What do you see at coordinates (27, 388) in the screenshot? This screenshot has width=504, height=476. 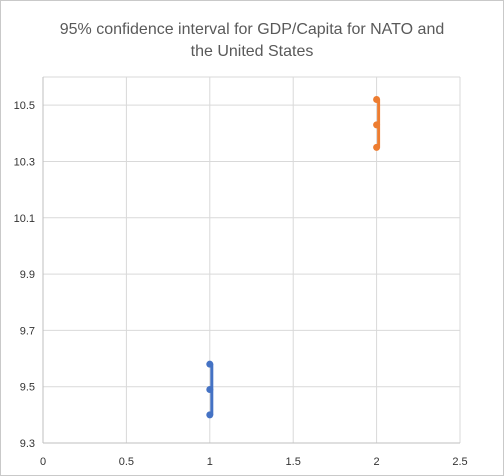 I see `y-tick-label: 9.5` at bounding box center [27, 388].